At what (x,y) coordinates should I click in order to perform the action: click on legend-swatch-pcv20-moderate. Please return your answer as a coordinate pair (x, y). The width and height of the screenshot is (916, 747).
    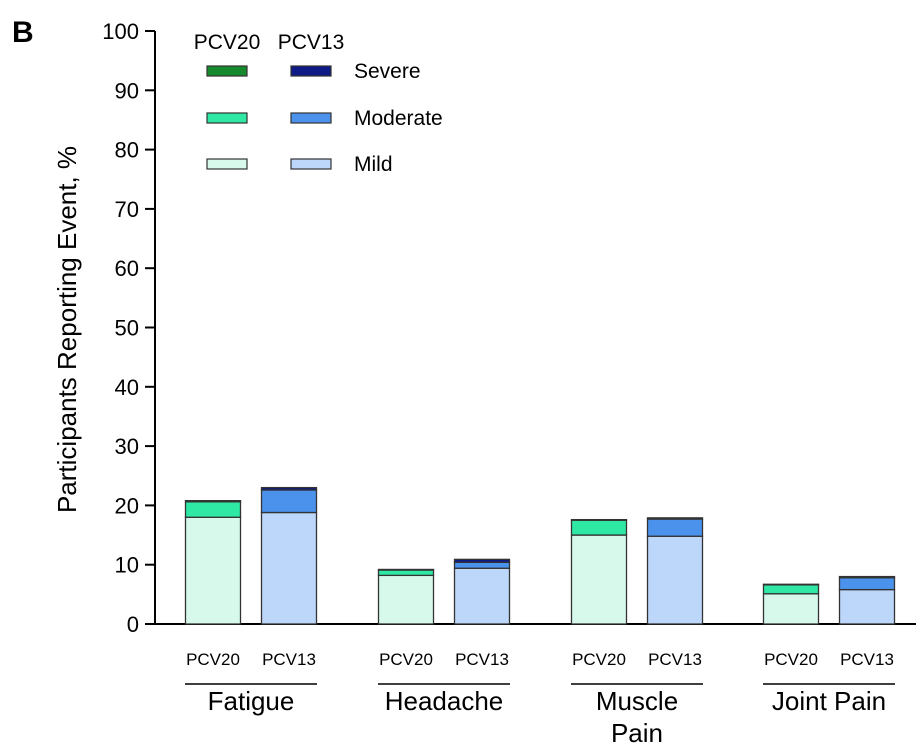
    Looking at the image, I should click on (227, 118).